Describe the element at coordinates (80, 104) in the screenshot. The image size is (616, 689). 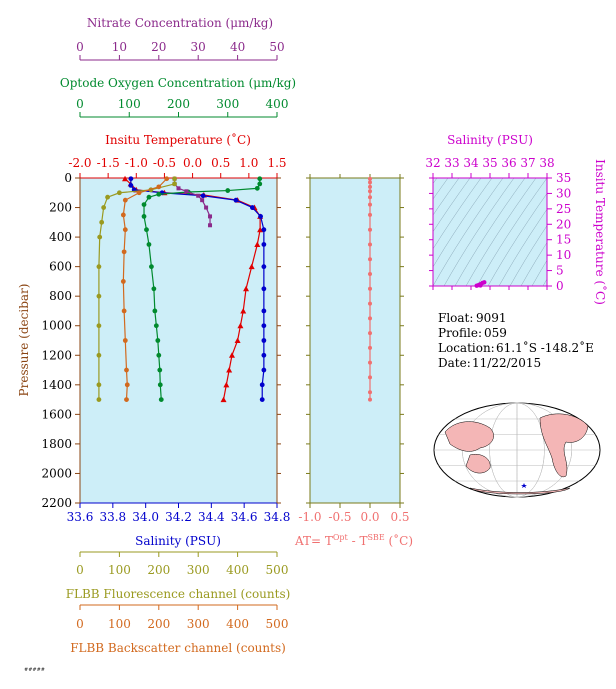
I see `oxygen-tick-label: 0` at that location.